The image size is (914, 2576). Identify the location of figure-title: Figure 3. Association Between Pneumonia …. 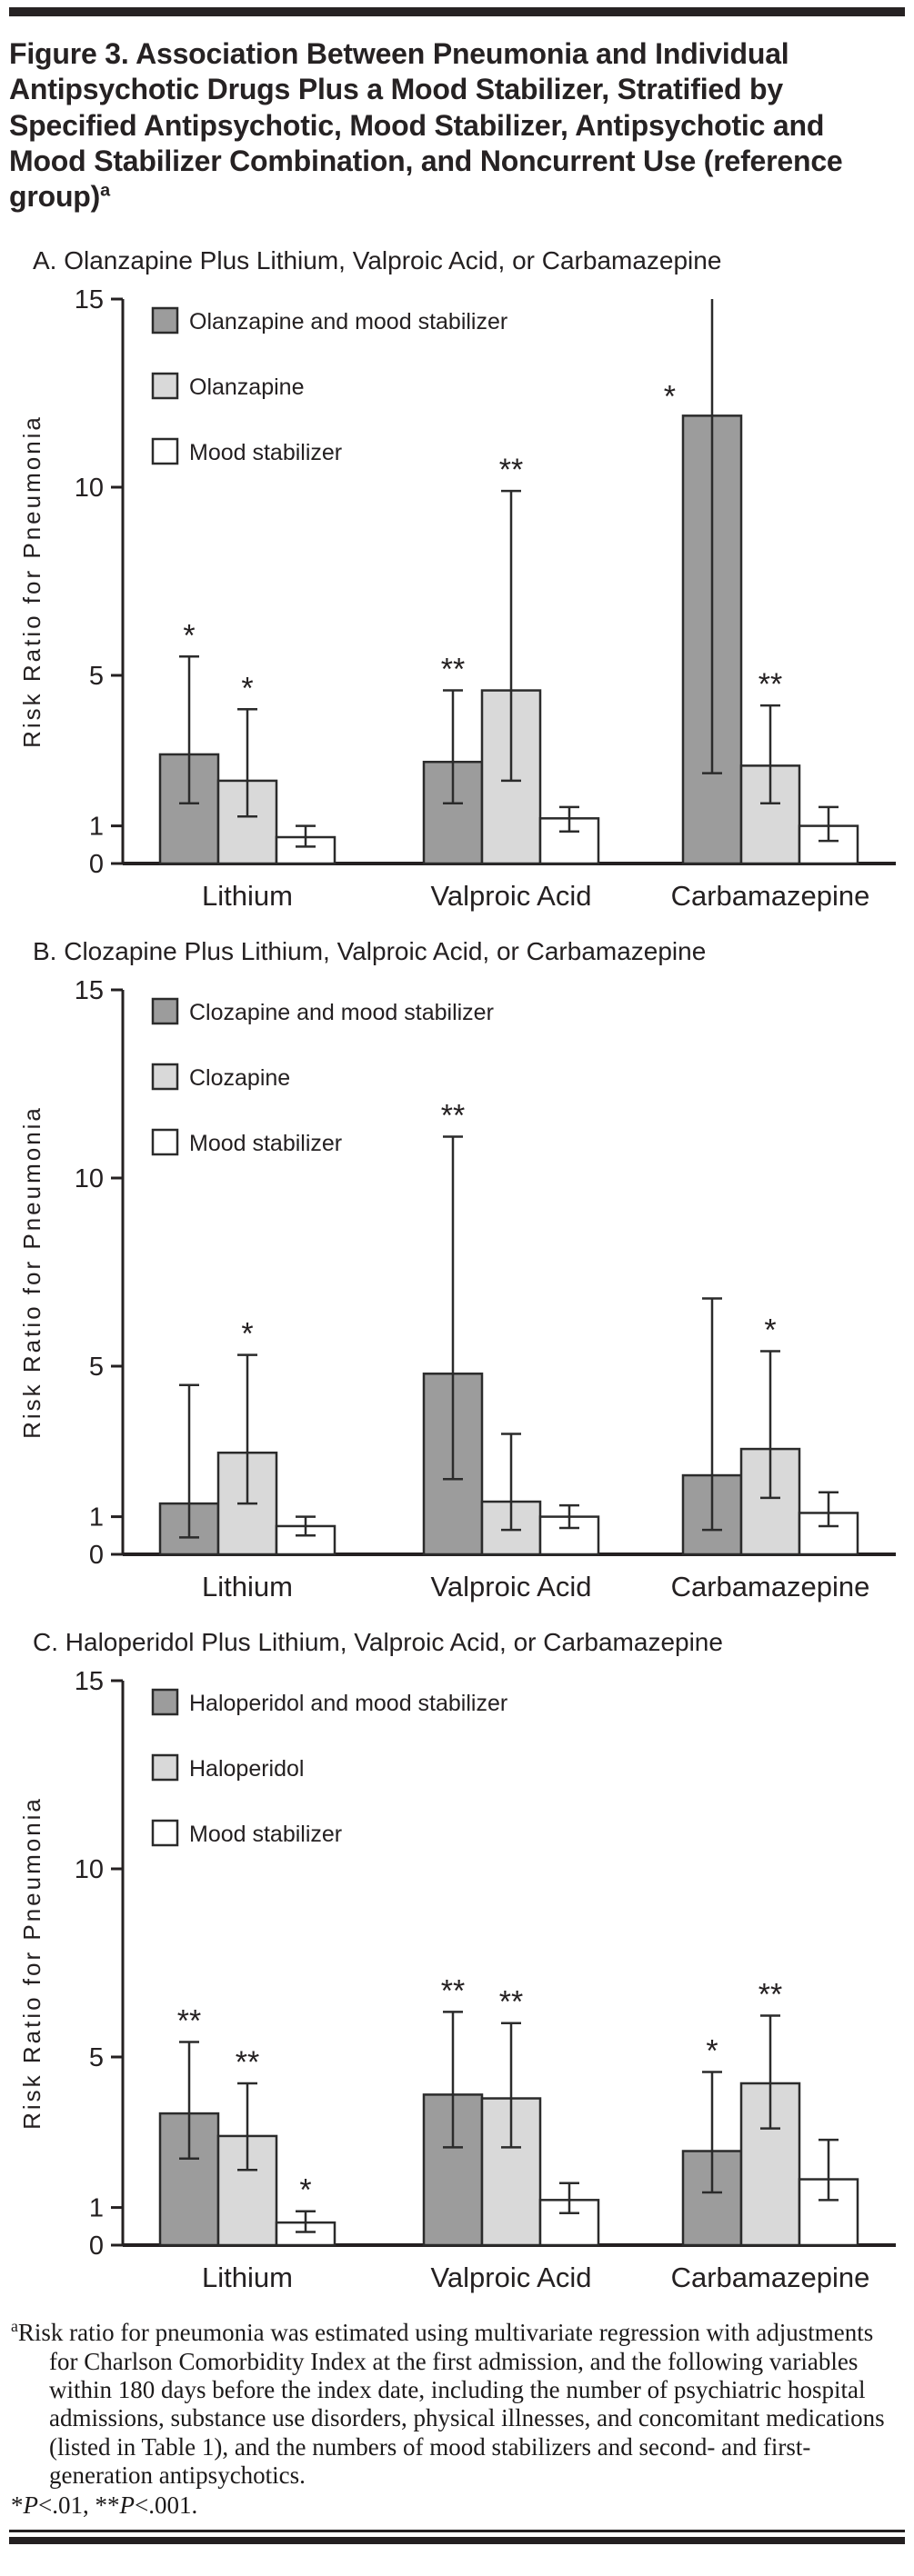
(457, 125).